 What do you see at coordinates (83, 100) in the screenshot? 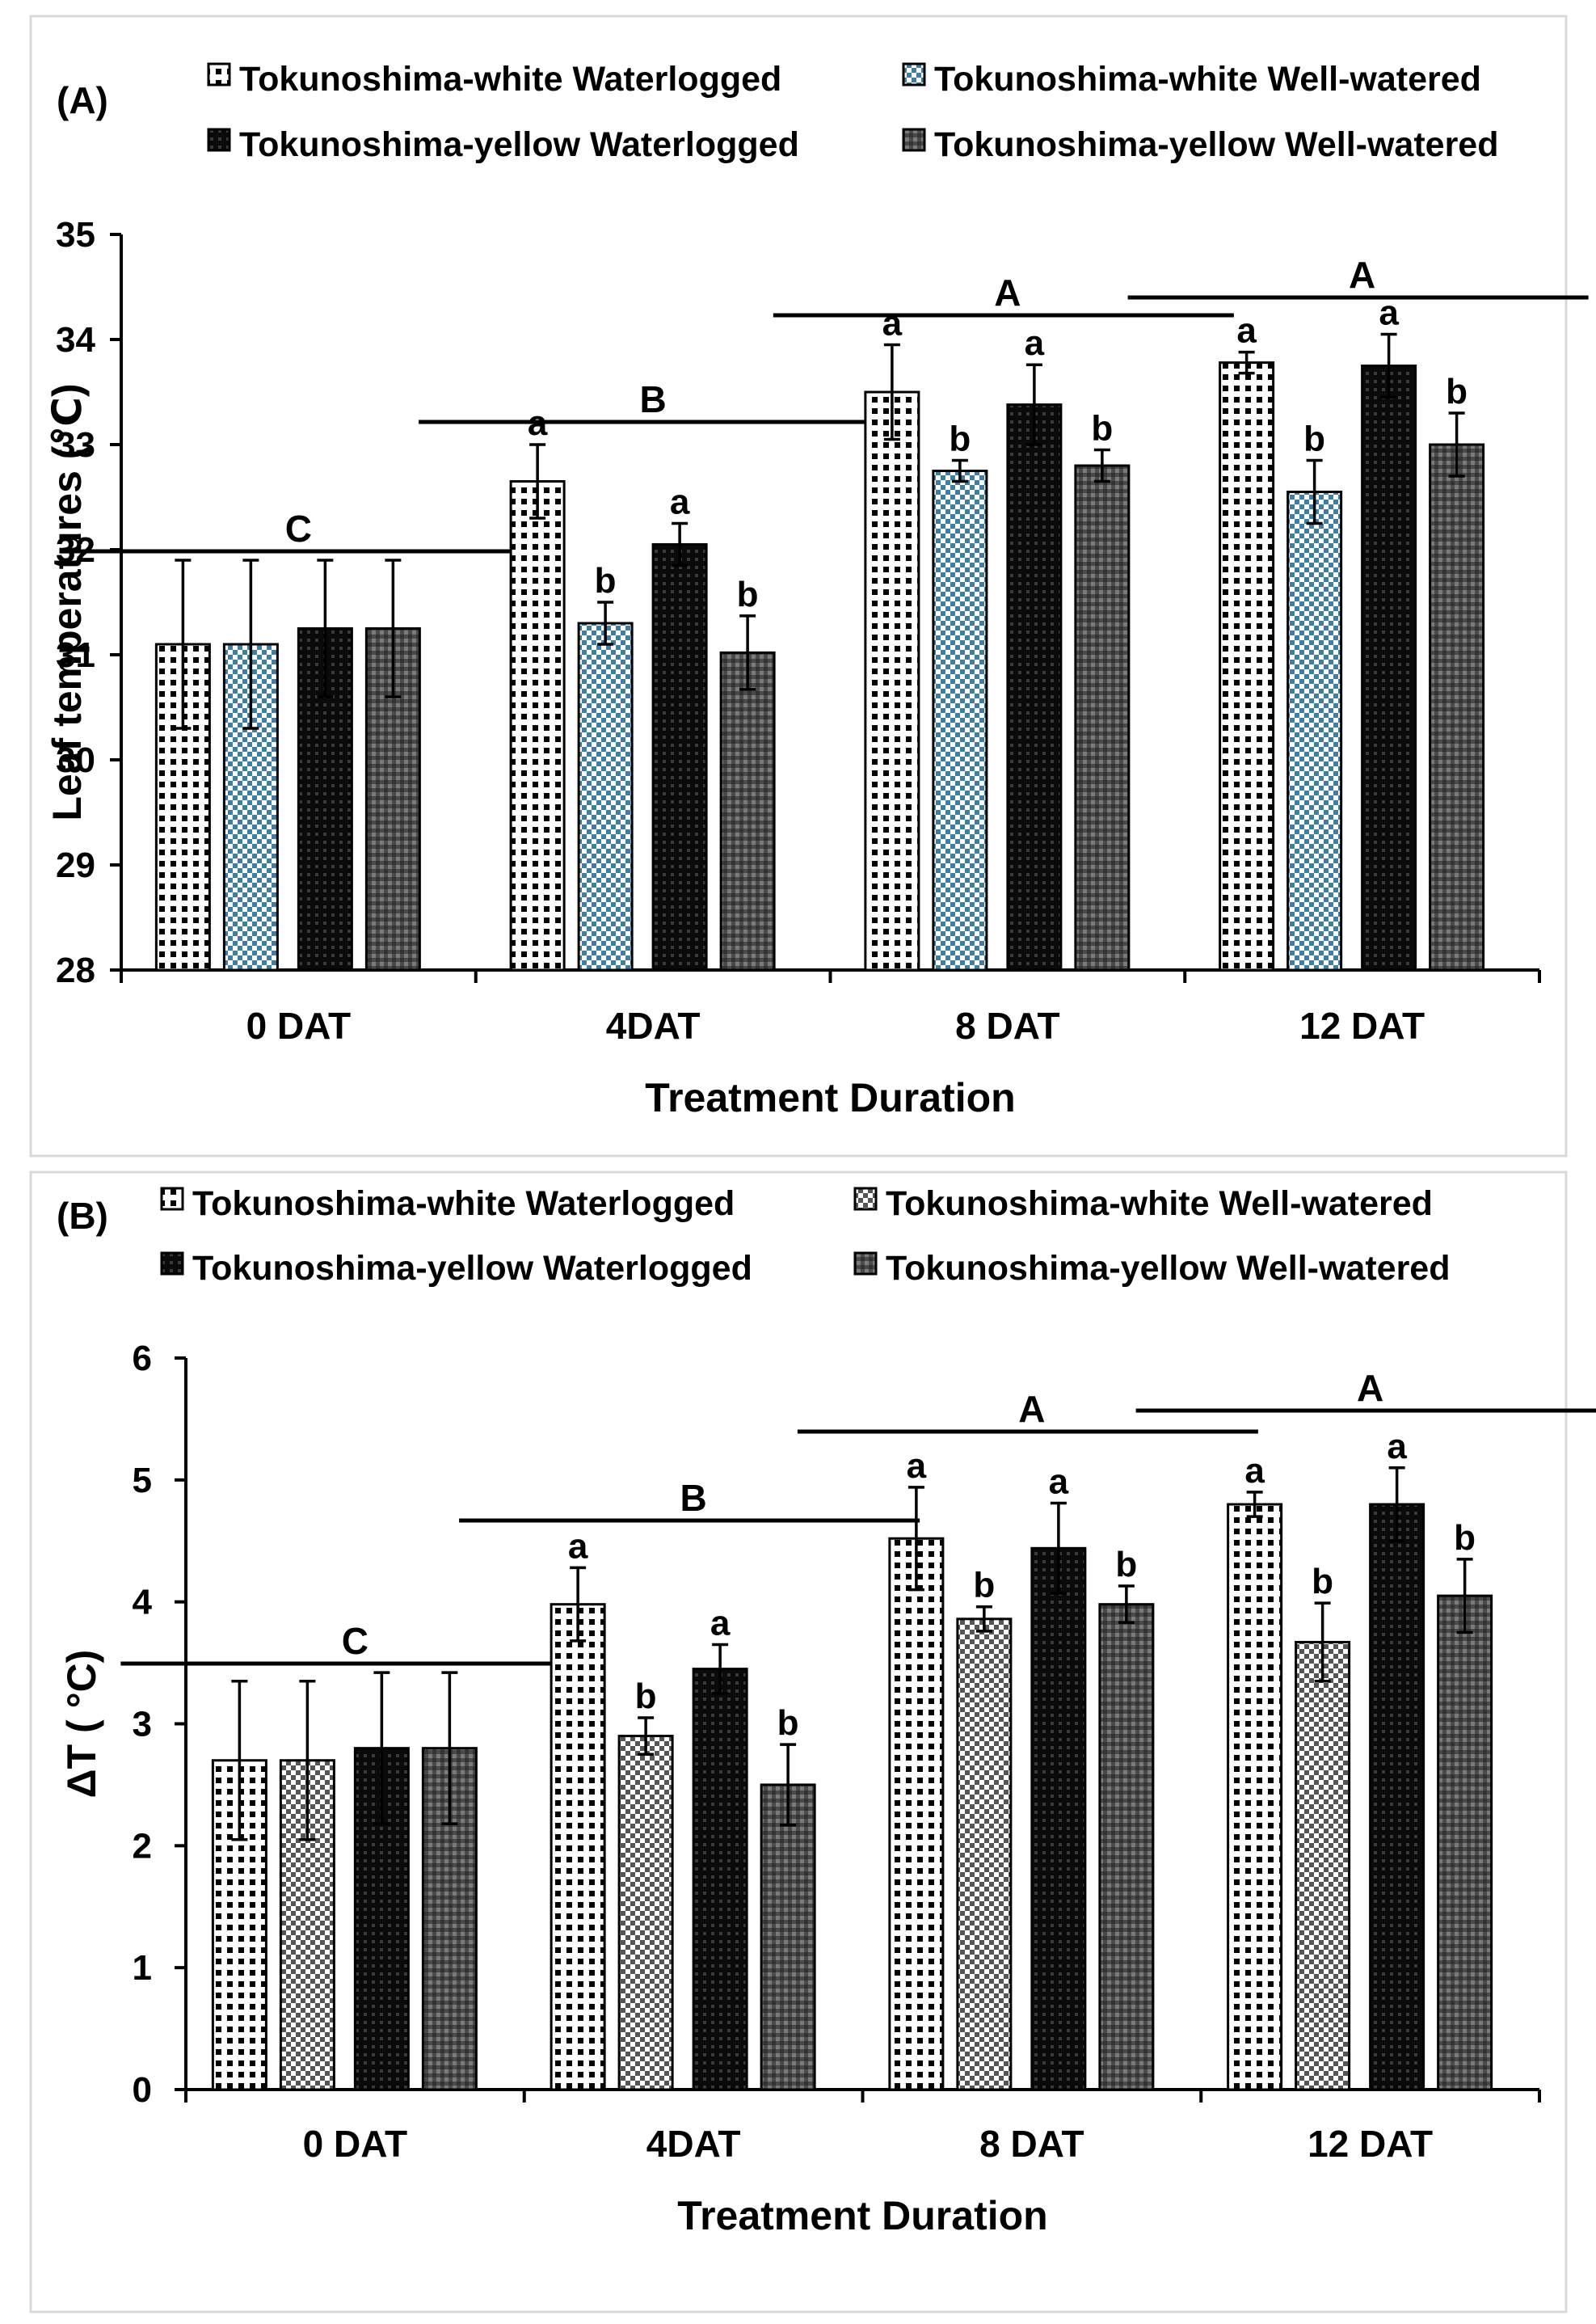
I see `panel-label: (A)` at bounding box center [83, 100].